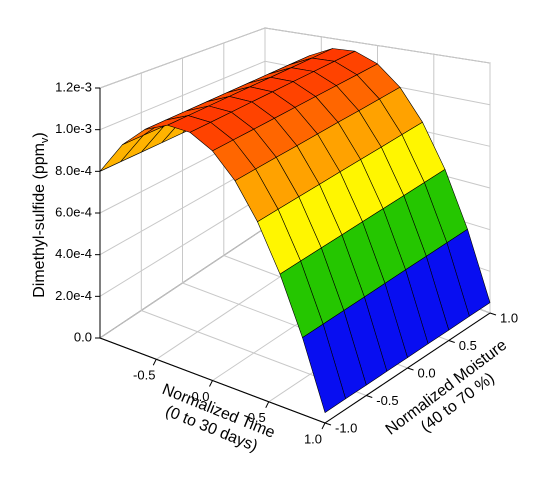 The image size is (536, 480). Describe the element at coordinates (73, 211) in the screenshot. I see `z-tick-label: 6.0e-4` at that location.